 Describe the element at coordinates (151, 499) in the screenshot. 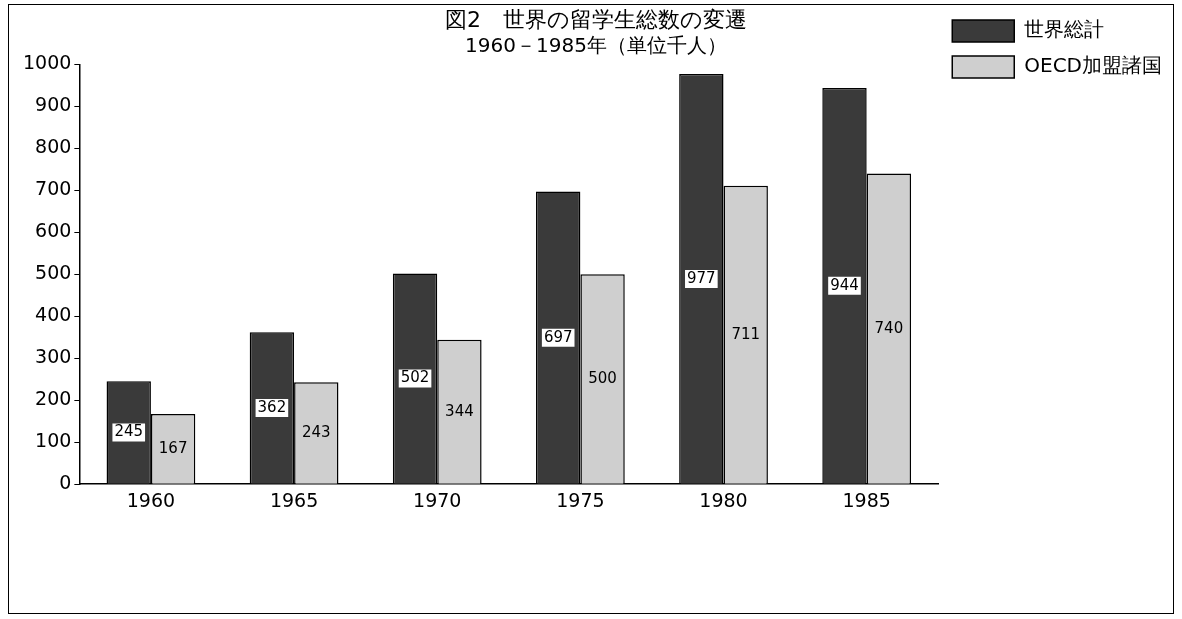

I see `x-tick-label: 1960` at that location.